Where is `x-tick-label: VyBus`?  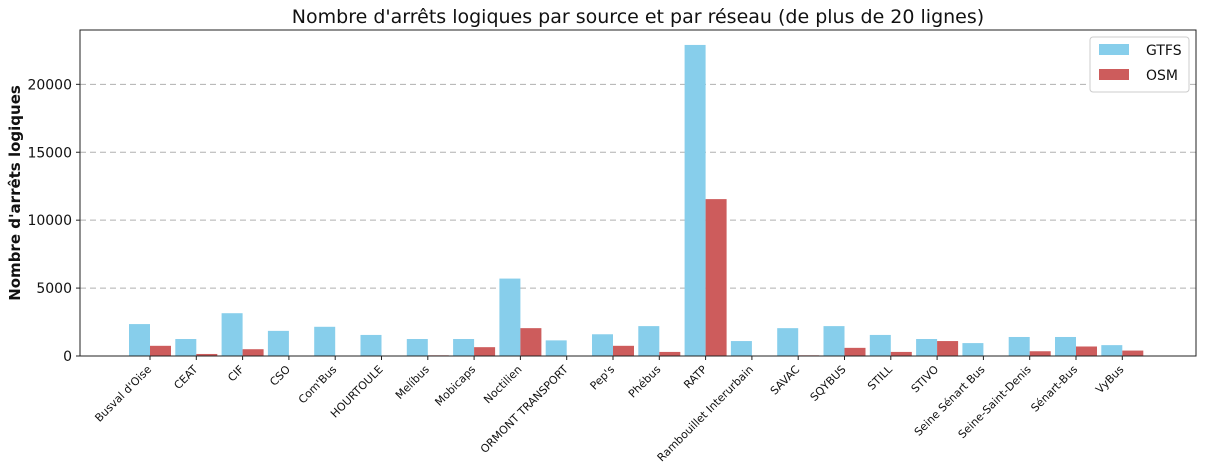 x-tick-label: VyBus is located at coordinates (1109, 379).